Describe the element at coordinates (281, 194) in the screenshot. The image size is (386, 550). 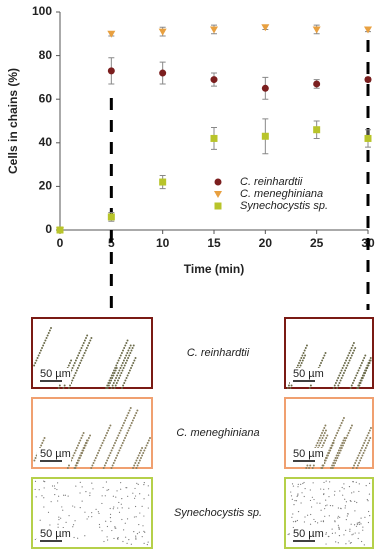
I see `legend-label: C. meneghiniana` at that location.